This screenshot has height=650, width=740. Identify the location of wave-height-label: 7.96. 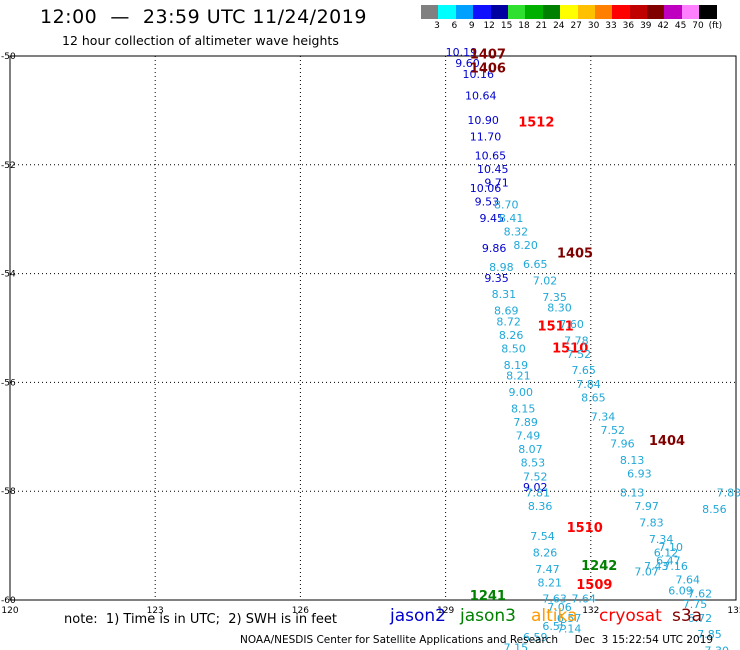
(622, 444).